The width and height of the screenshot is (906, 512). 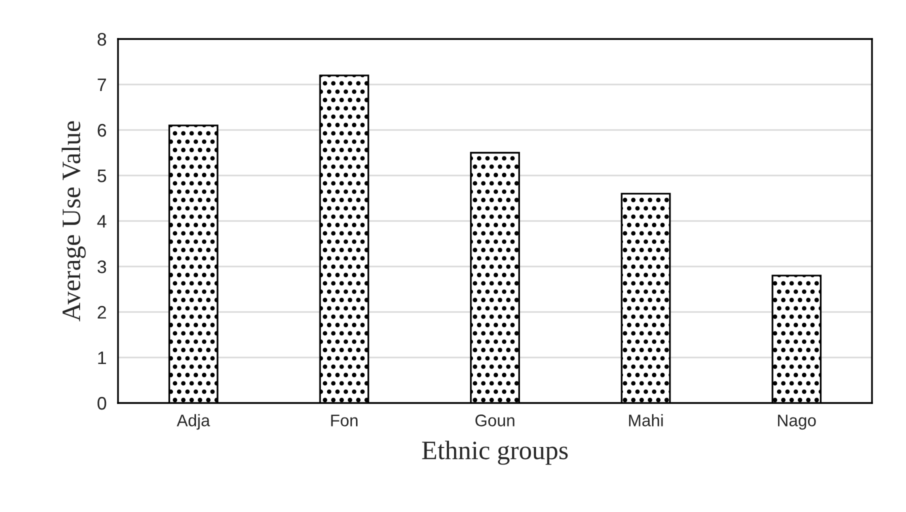 I want to click on x-tick-label: Adja, so click(x=193, y=422).